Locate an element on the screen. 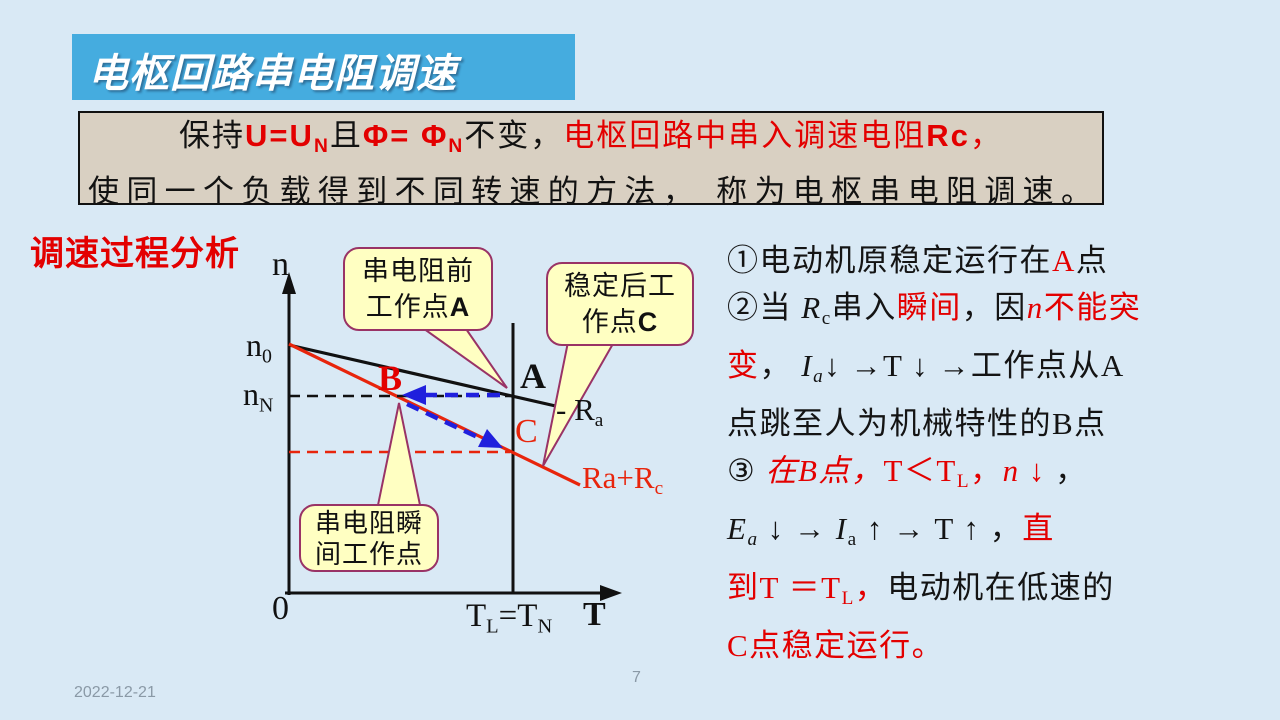 This screenshot has height=720, width=1280. callout-b-line-1: 串电阻瞬 is located at coordinates (368, 523).